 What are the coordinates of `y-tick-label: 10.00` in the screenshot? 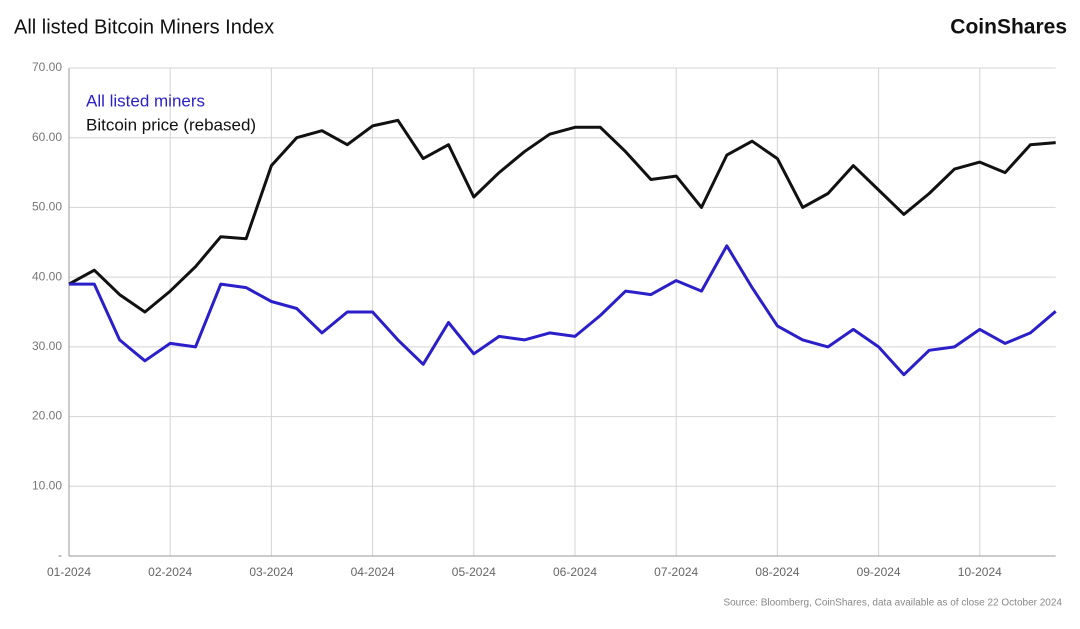 It's located at (47, 485).